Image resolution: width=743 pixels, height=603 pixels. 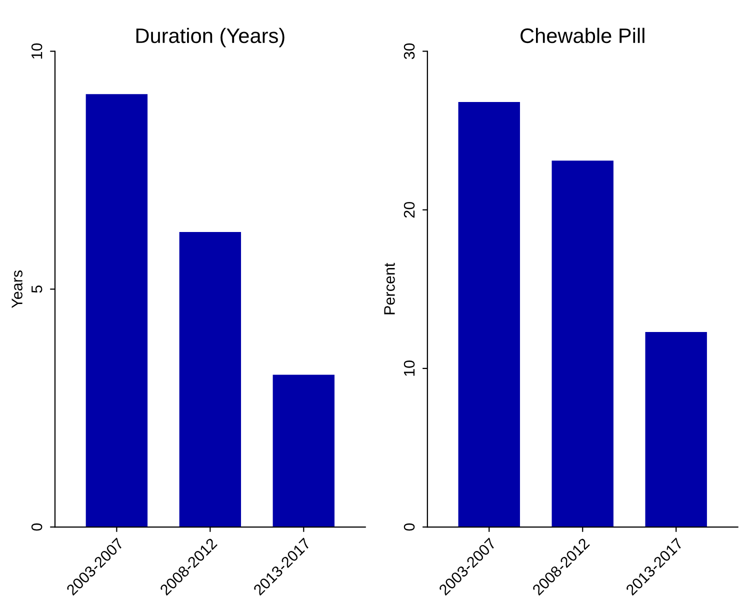 What do you see at coordinates (210, 38) in the screenshot?
I see `chart-title: Duration (Years)` at bounding box center [210, 38].